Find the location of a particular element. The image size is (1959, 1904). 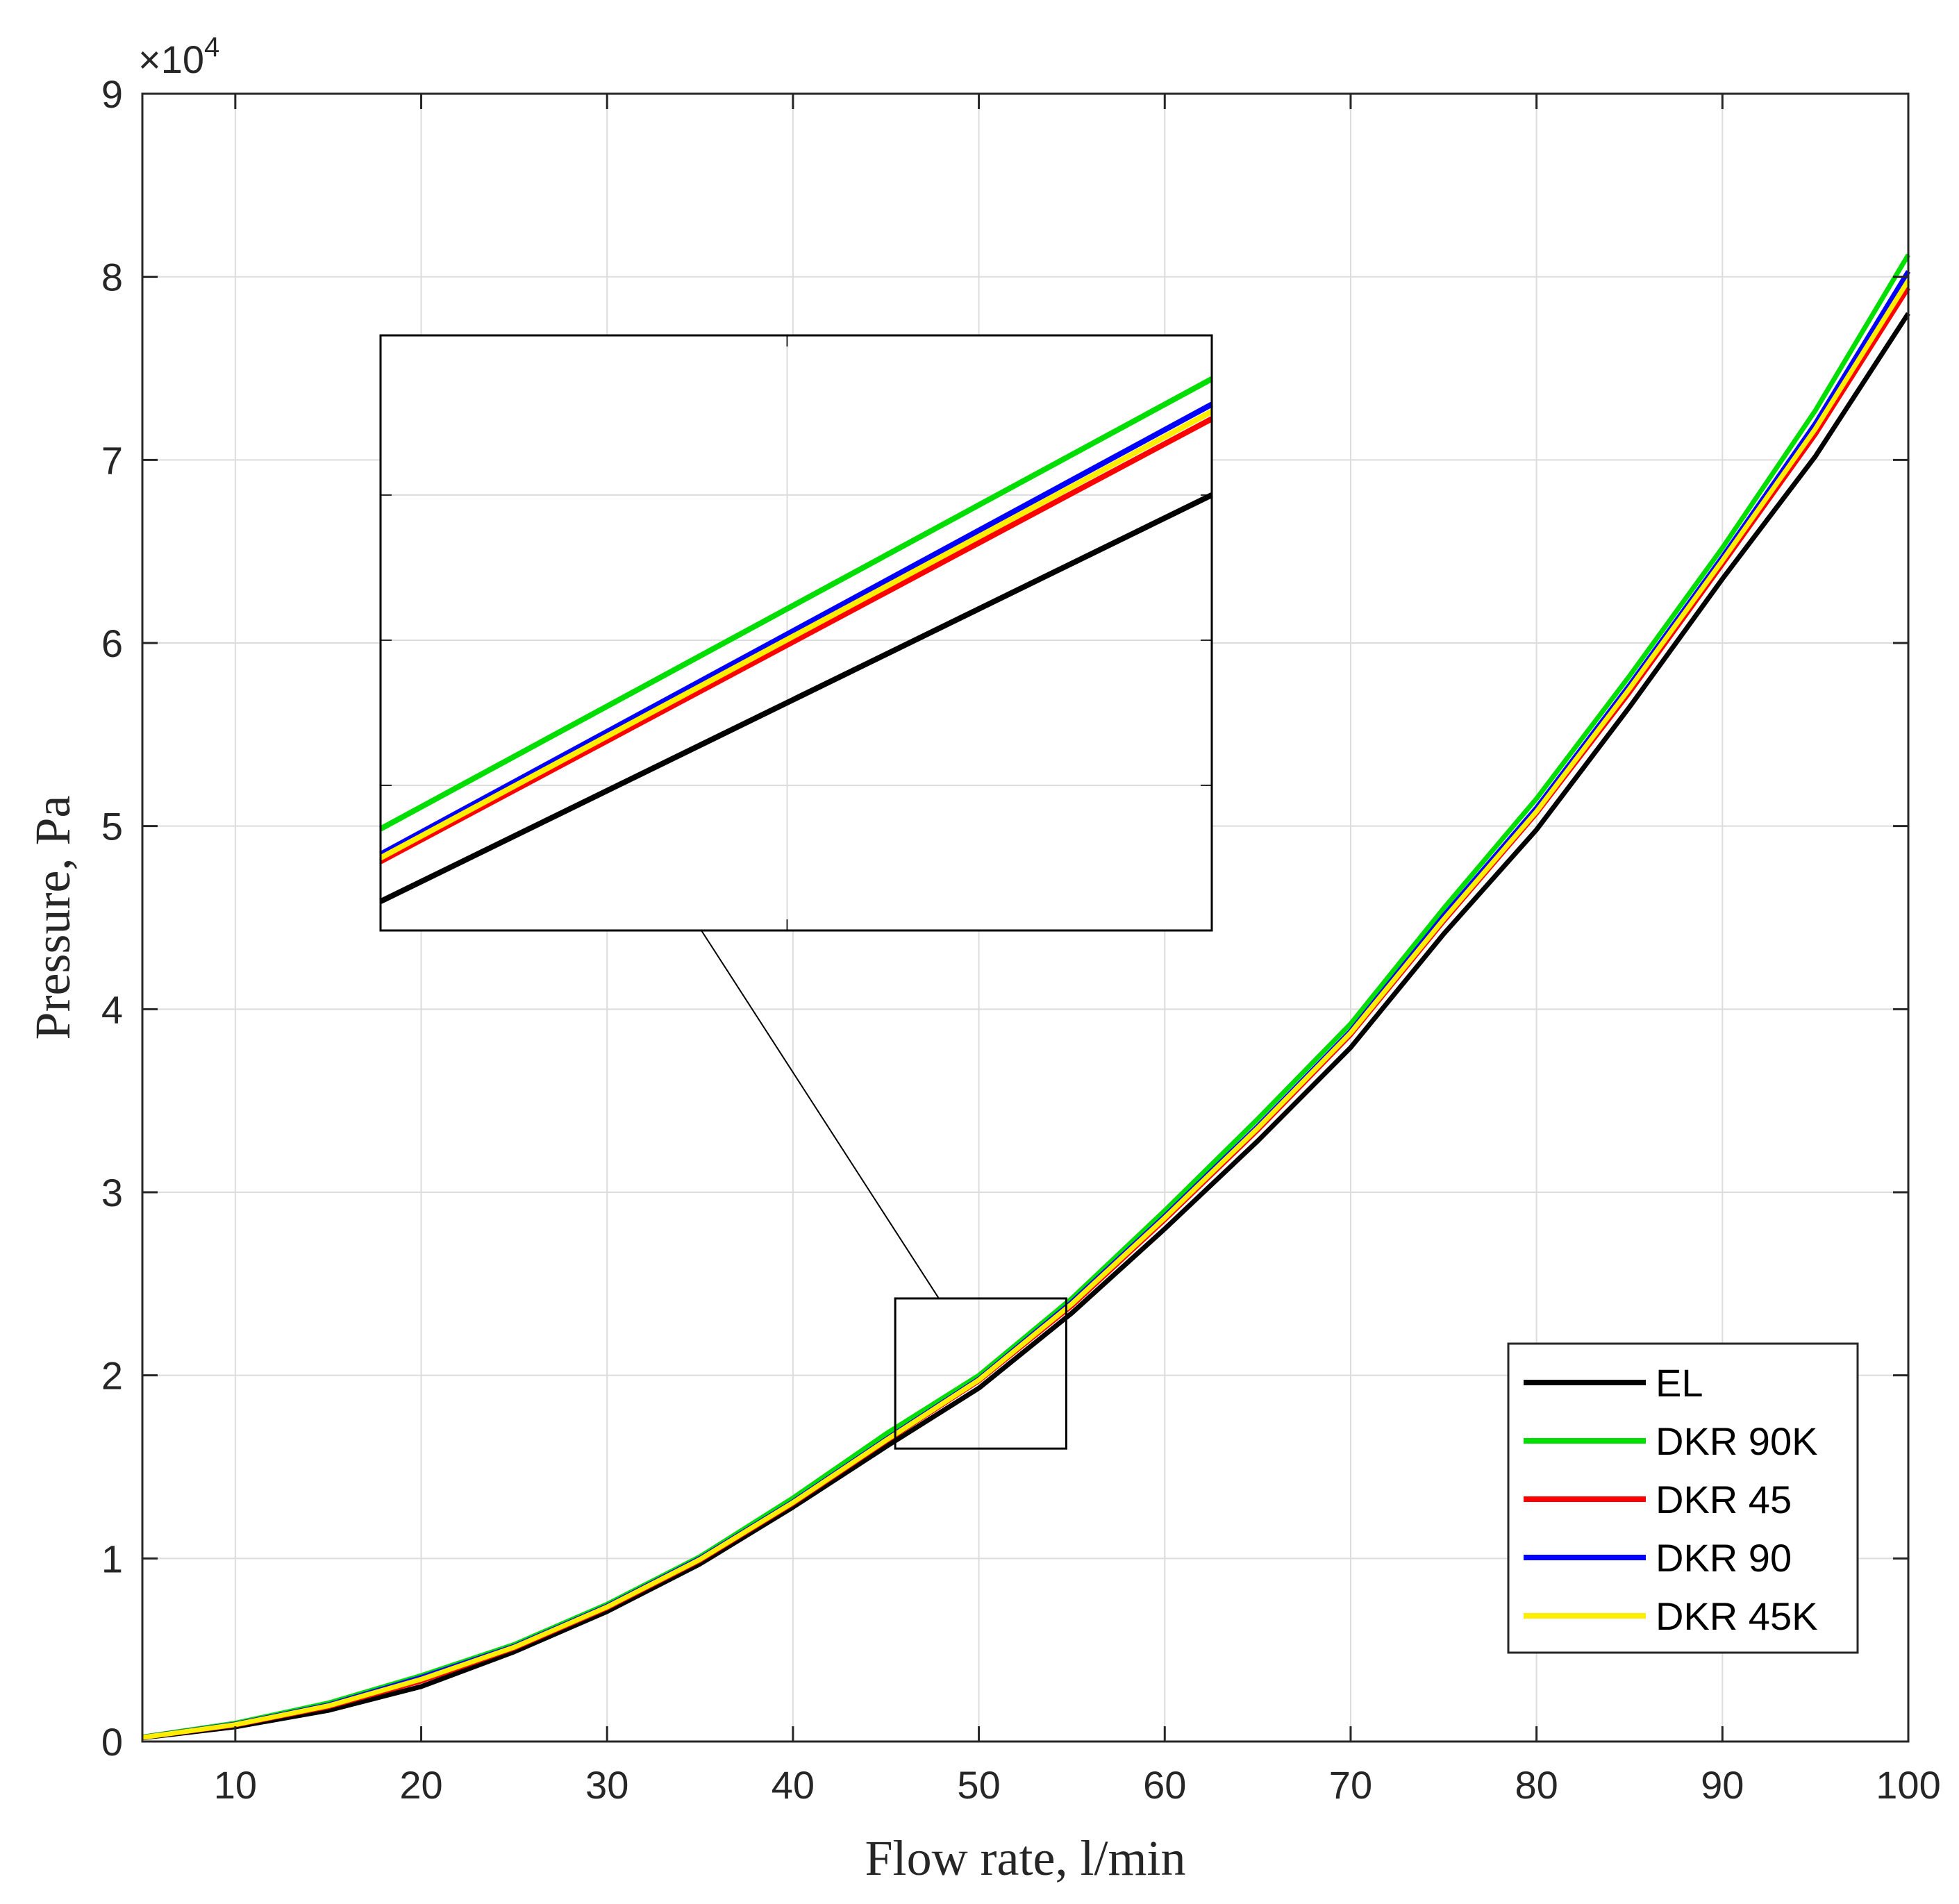

legend-label: DKR 45K is located at coordinates (1737, 1616).